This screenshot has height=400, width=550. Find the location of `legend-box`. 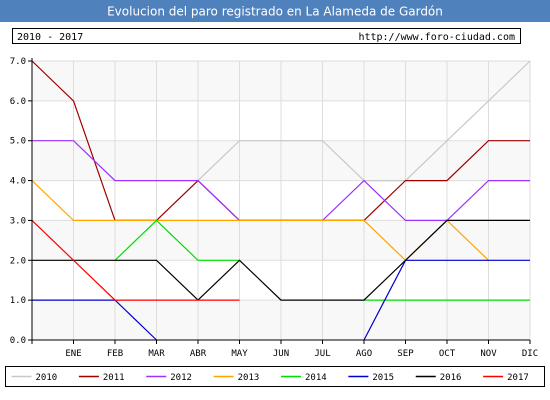

legend-box is located at coordinates (275, 376).